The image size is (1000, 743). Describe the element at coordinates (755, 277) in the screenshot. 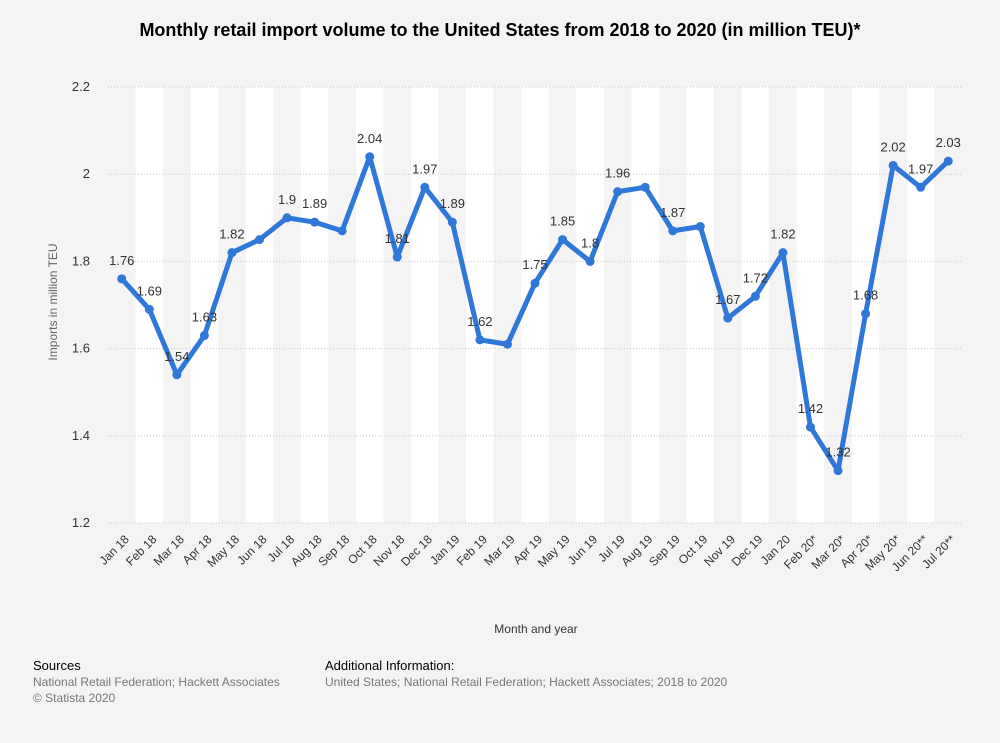

I see `data-label: 1.72` at that location.